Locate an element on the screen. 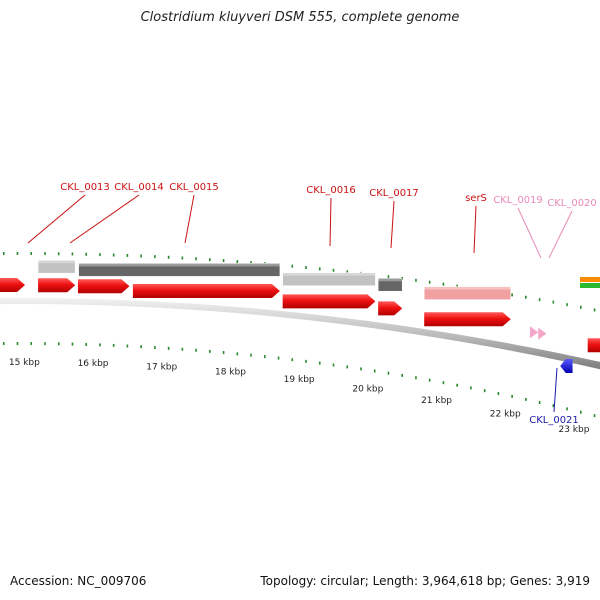  scale-label: 19 kbp is located at coordinates (299, 380).